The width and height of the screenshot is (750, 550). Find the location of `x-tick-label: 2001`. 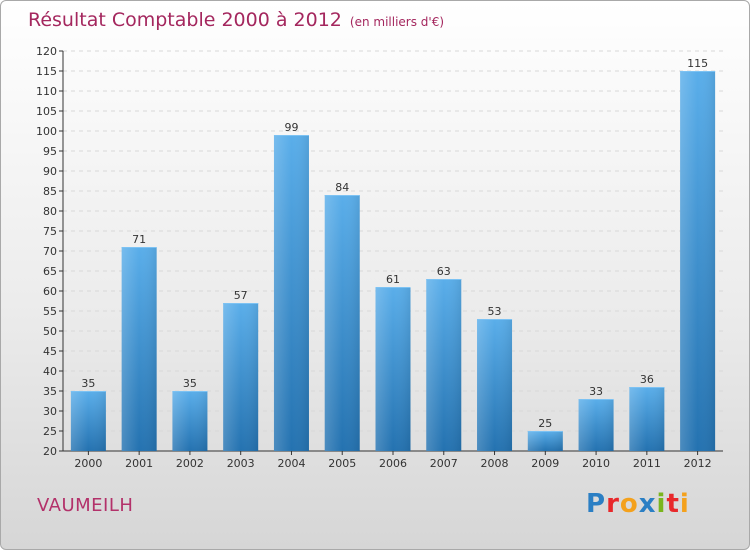

x-tick-label: 2001 is located at coordinates (139, 463).